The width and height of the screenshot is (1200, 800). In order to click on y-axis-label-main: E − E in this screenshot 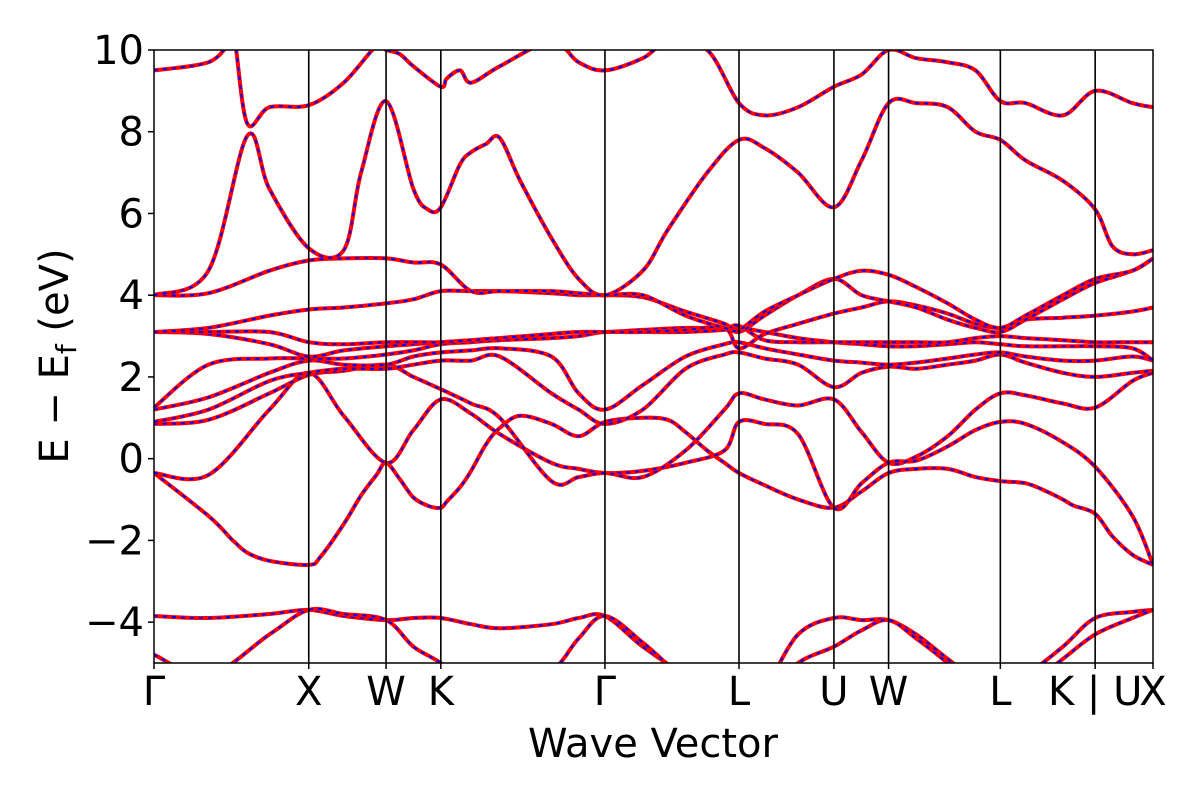, I will do `click(55, 409)`.